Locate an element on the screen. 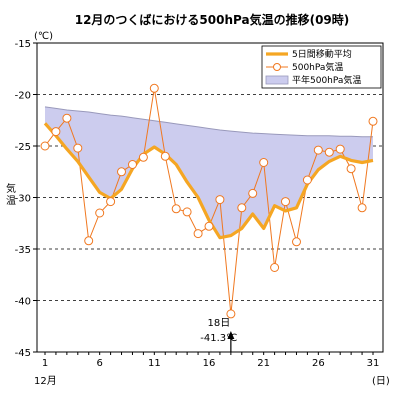 This screenshot has height=400, width=400. x-tick-labels: 1 6 11 16 21 26 31 is located at coordinates (211, 360).